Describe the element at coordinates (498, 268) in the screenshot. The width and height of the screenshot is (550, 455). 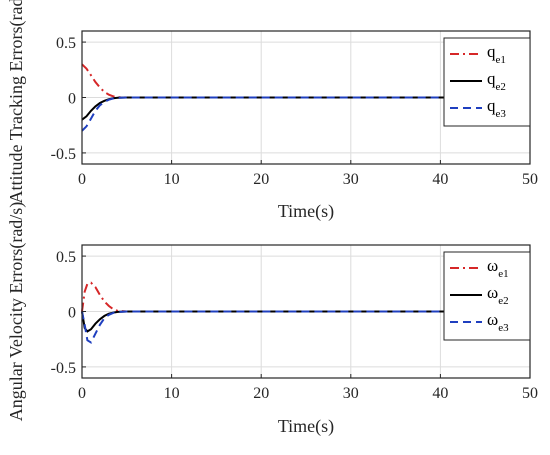
I see `legend-label-e1: ωe1` at that location.